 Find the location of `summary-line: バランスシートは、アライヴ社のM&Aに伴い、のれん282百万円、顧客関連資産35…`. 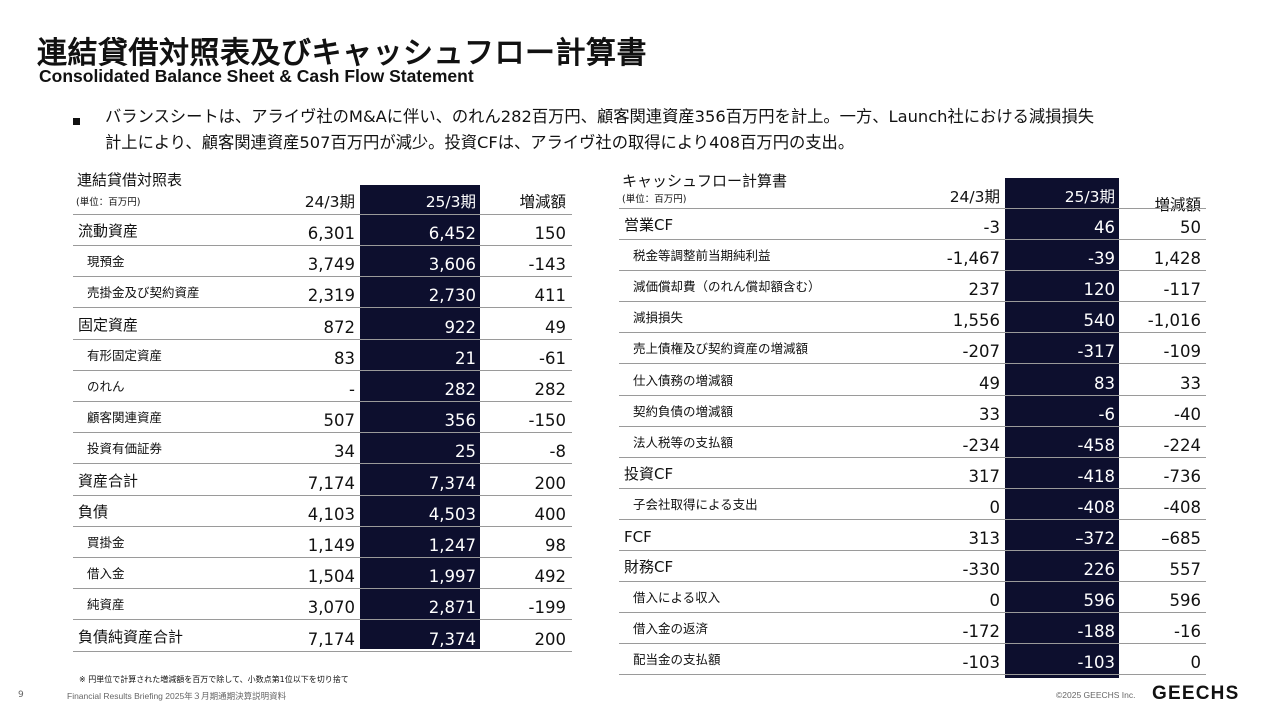

summary-line: バランスシートは、アライヴ社のM&Aに伴い、のれん282百万円、顧客関連資産35… is located at coordinates (600, 116).